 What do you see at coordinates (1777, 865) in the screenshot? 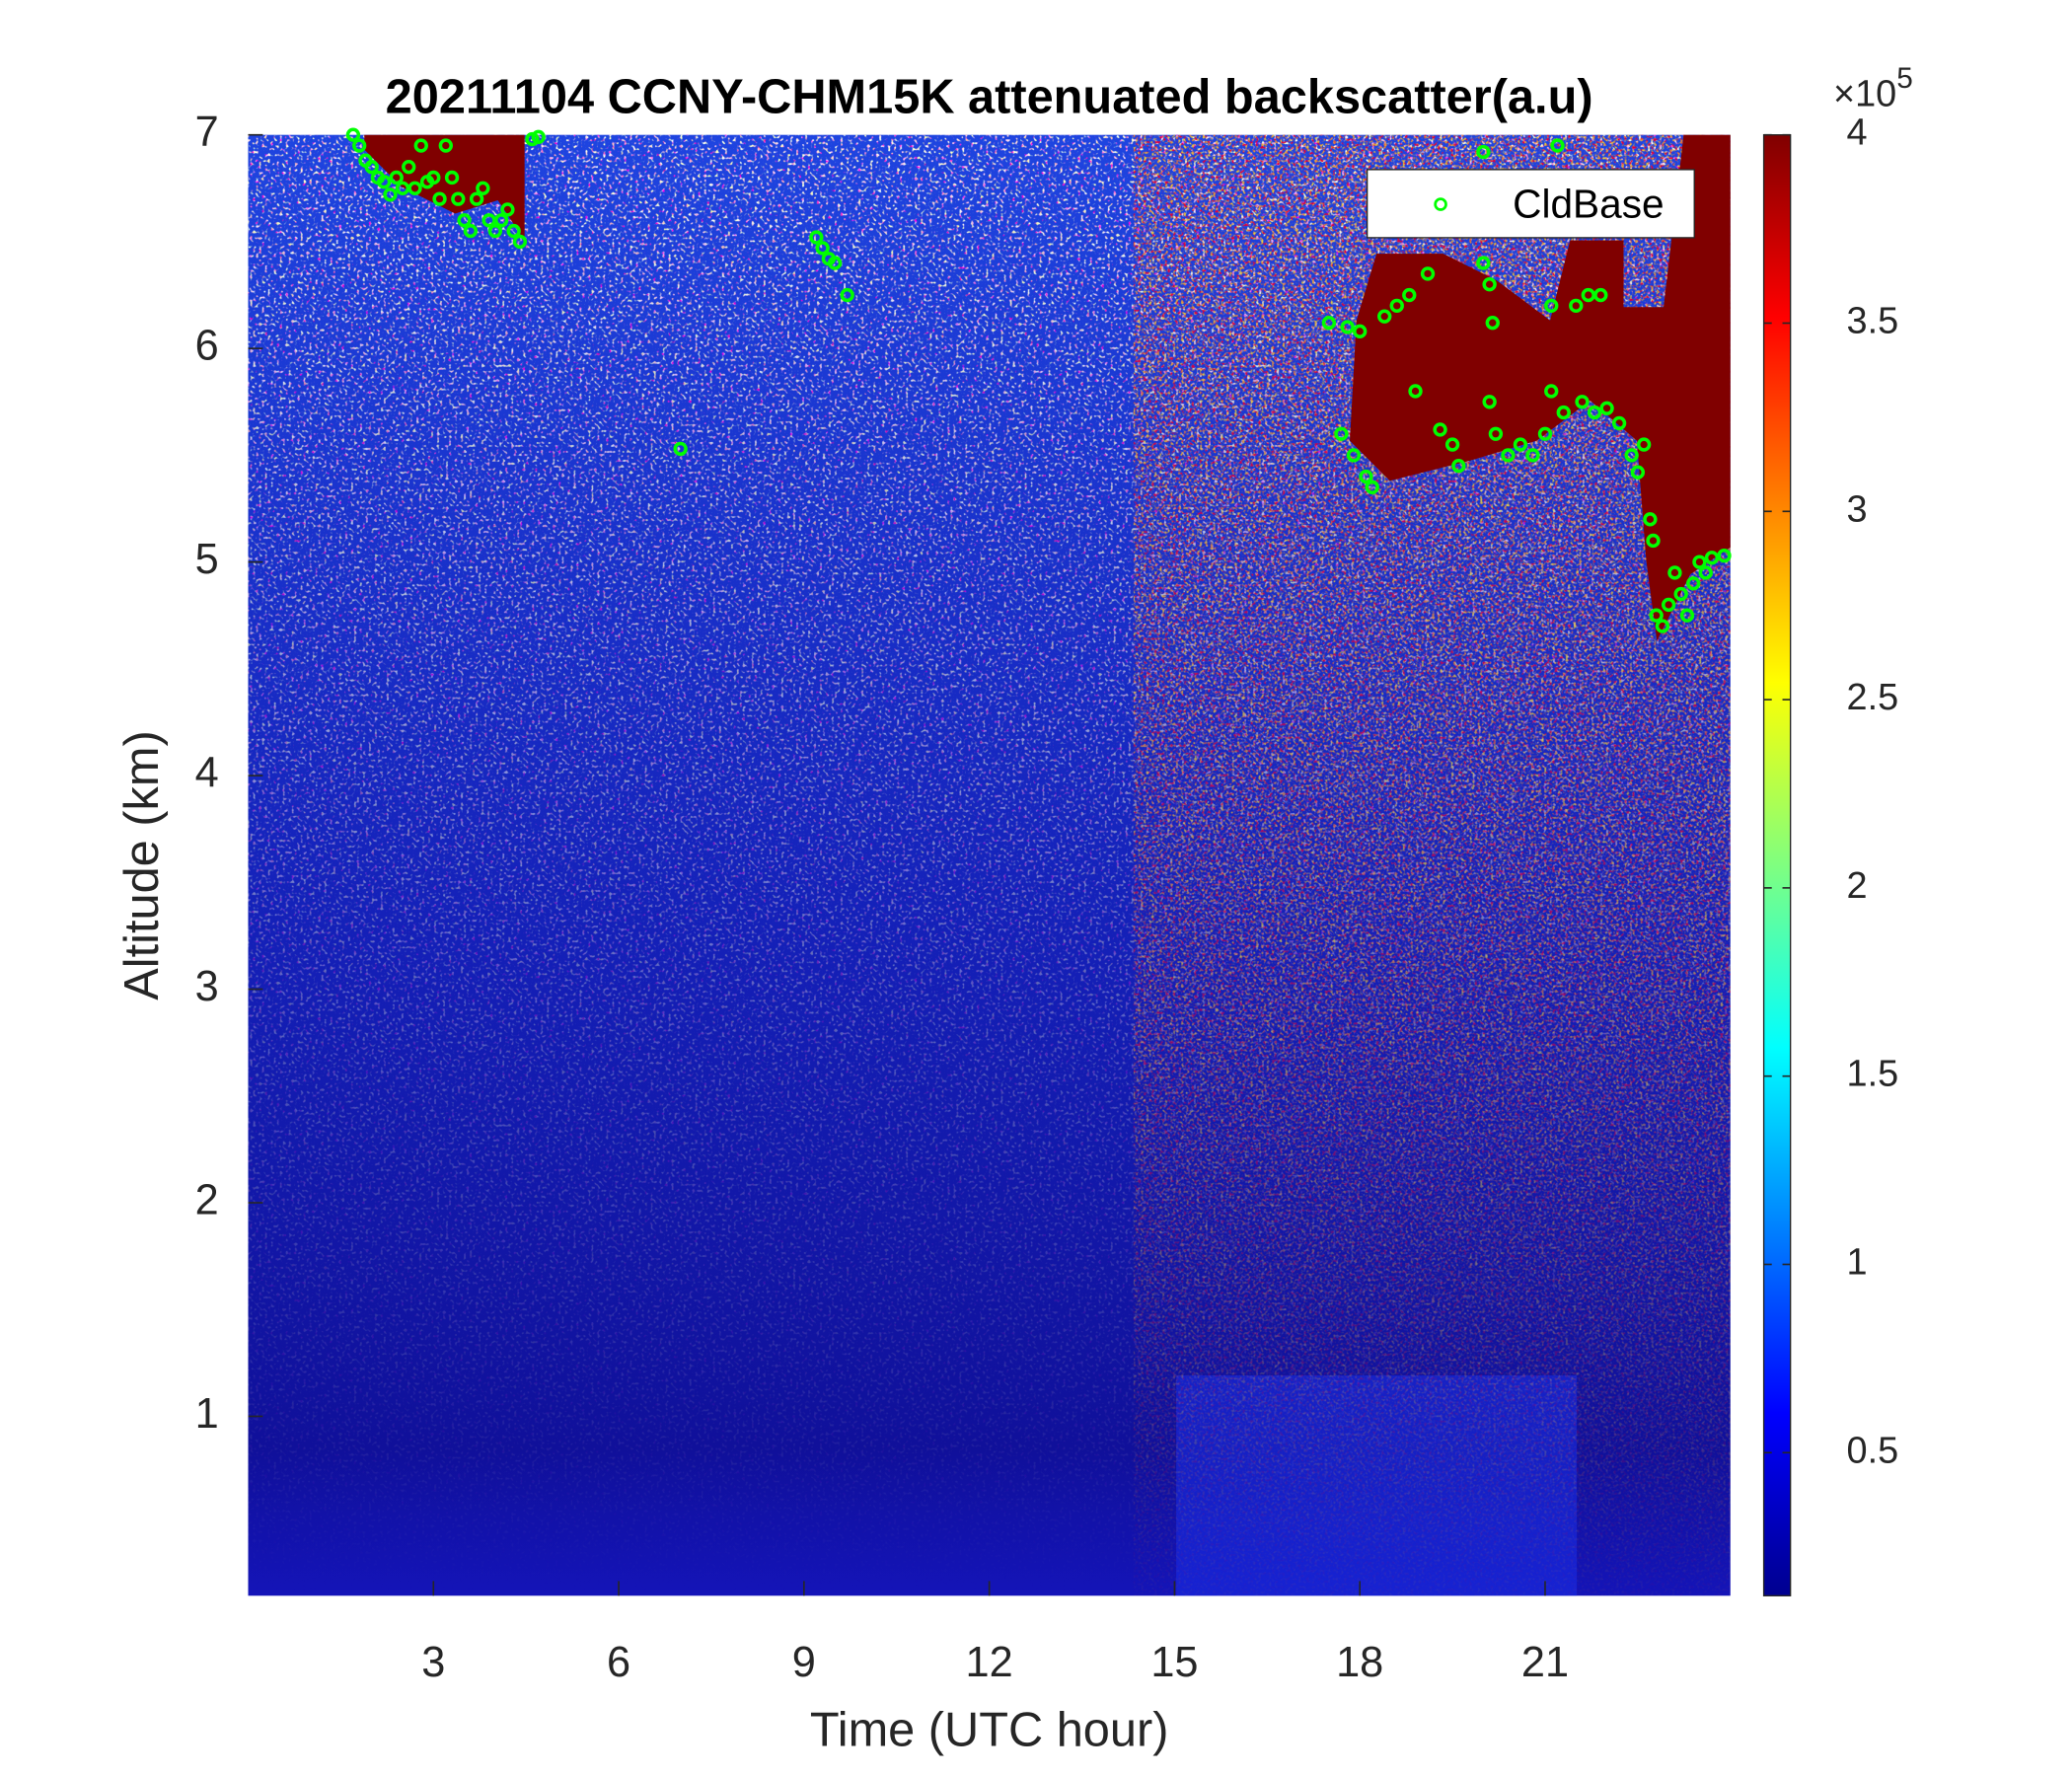
I see `colorbar` at bounding box center [1777, 865].